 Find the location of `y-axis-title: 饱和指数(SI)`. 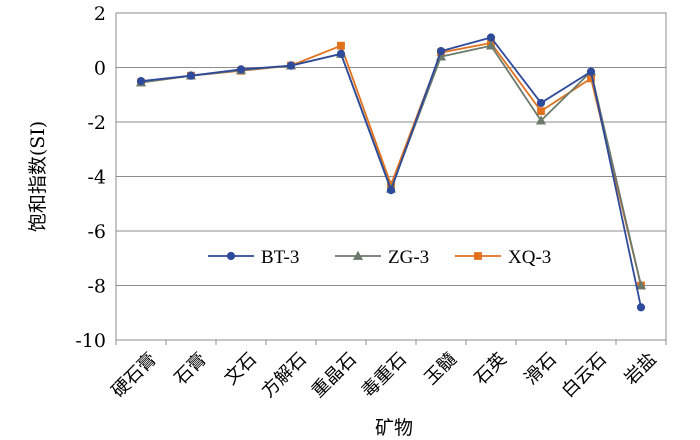

y-axis-title: 饱和指数(SI) is located at coordinates (38, 176).